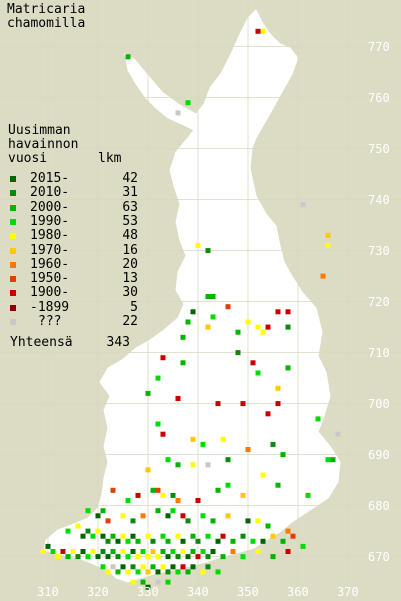  What do you see at coordinates (248, 592) in the screenshot?
I see `x-tick-label: 350` at bounding box center [248, 592].